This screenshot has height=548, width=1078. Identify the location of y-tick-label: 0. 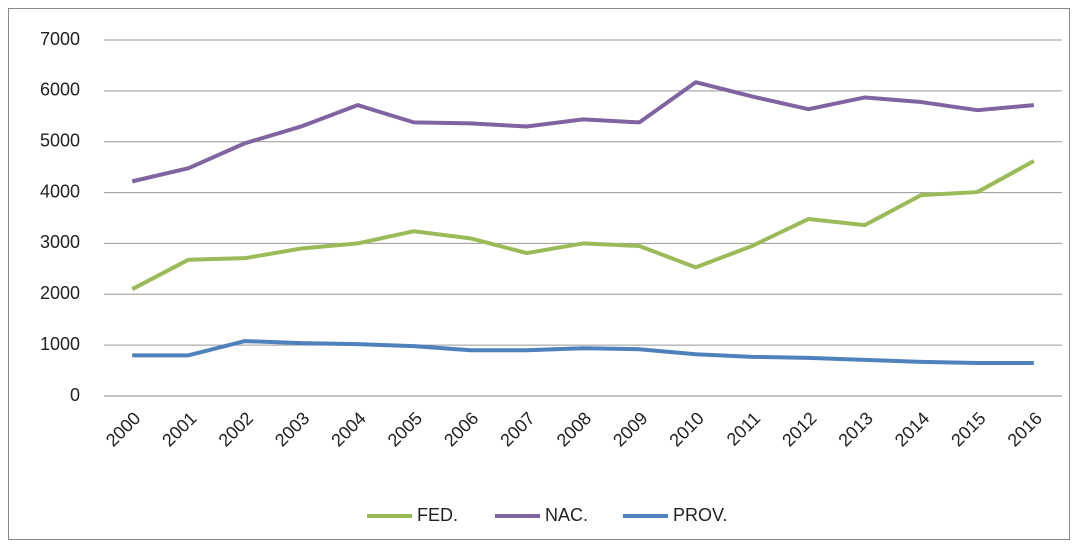
(75, 395).